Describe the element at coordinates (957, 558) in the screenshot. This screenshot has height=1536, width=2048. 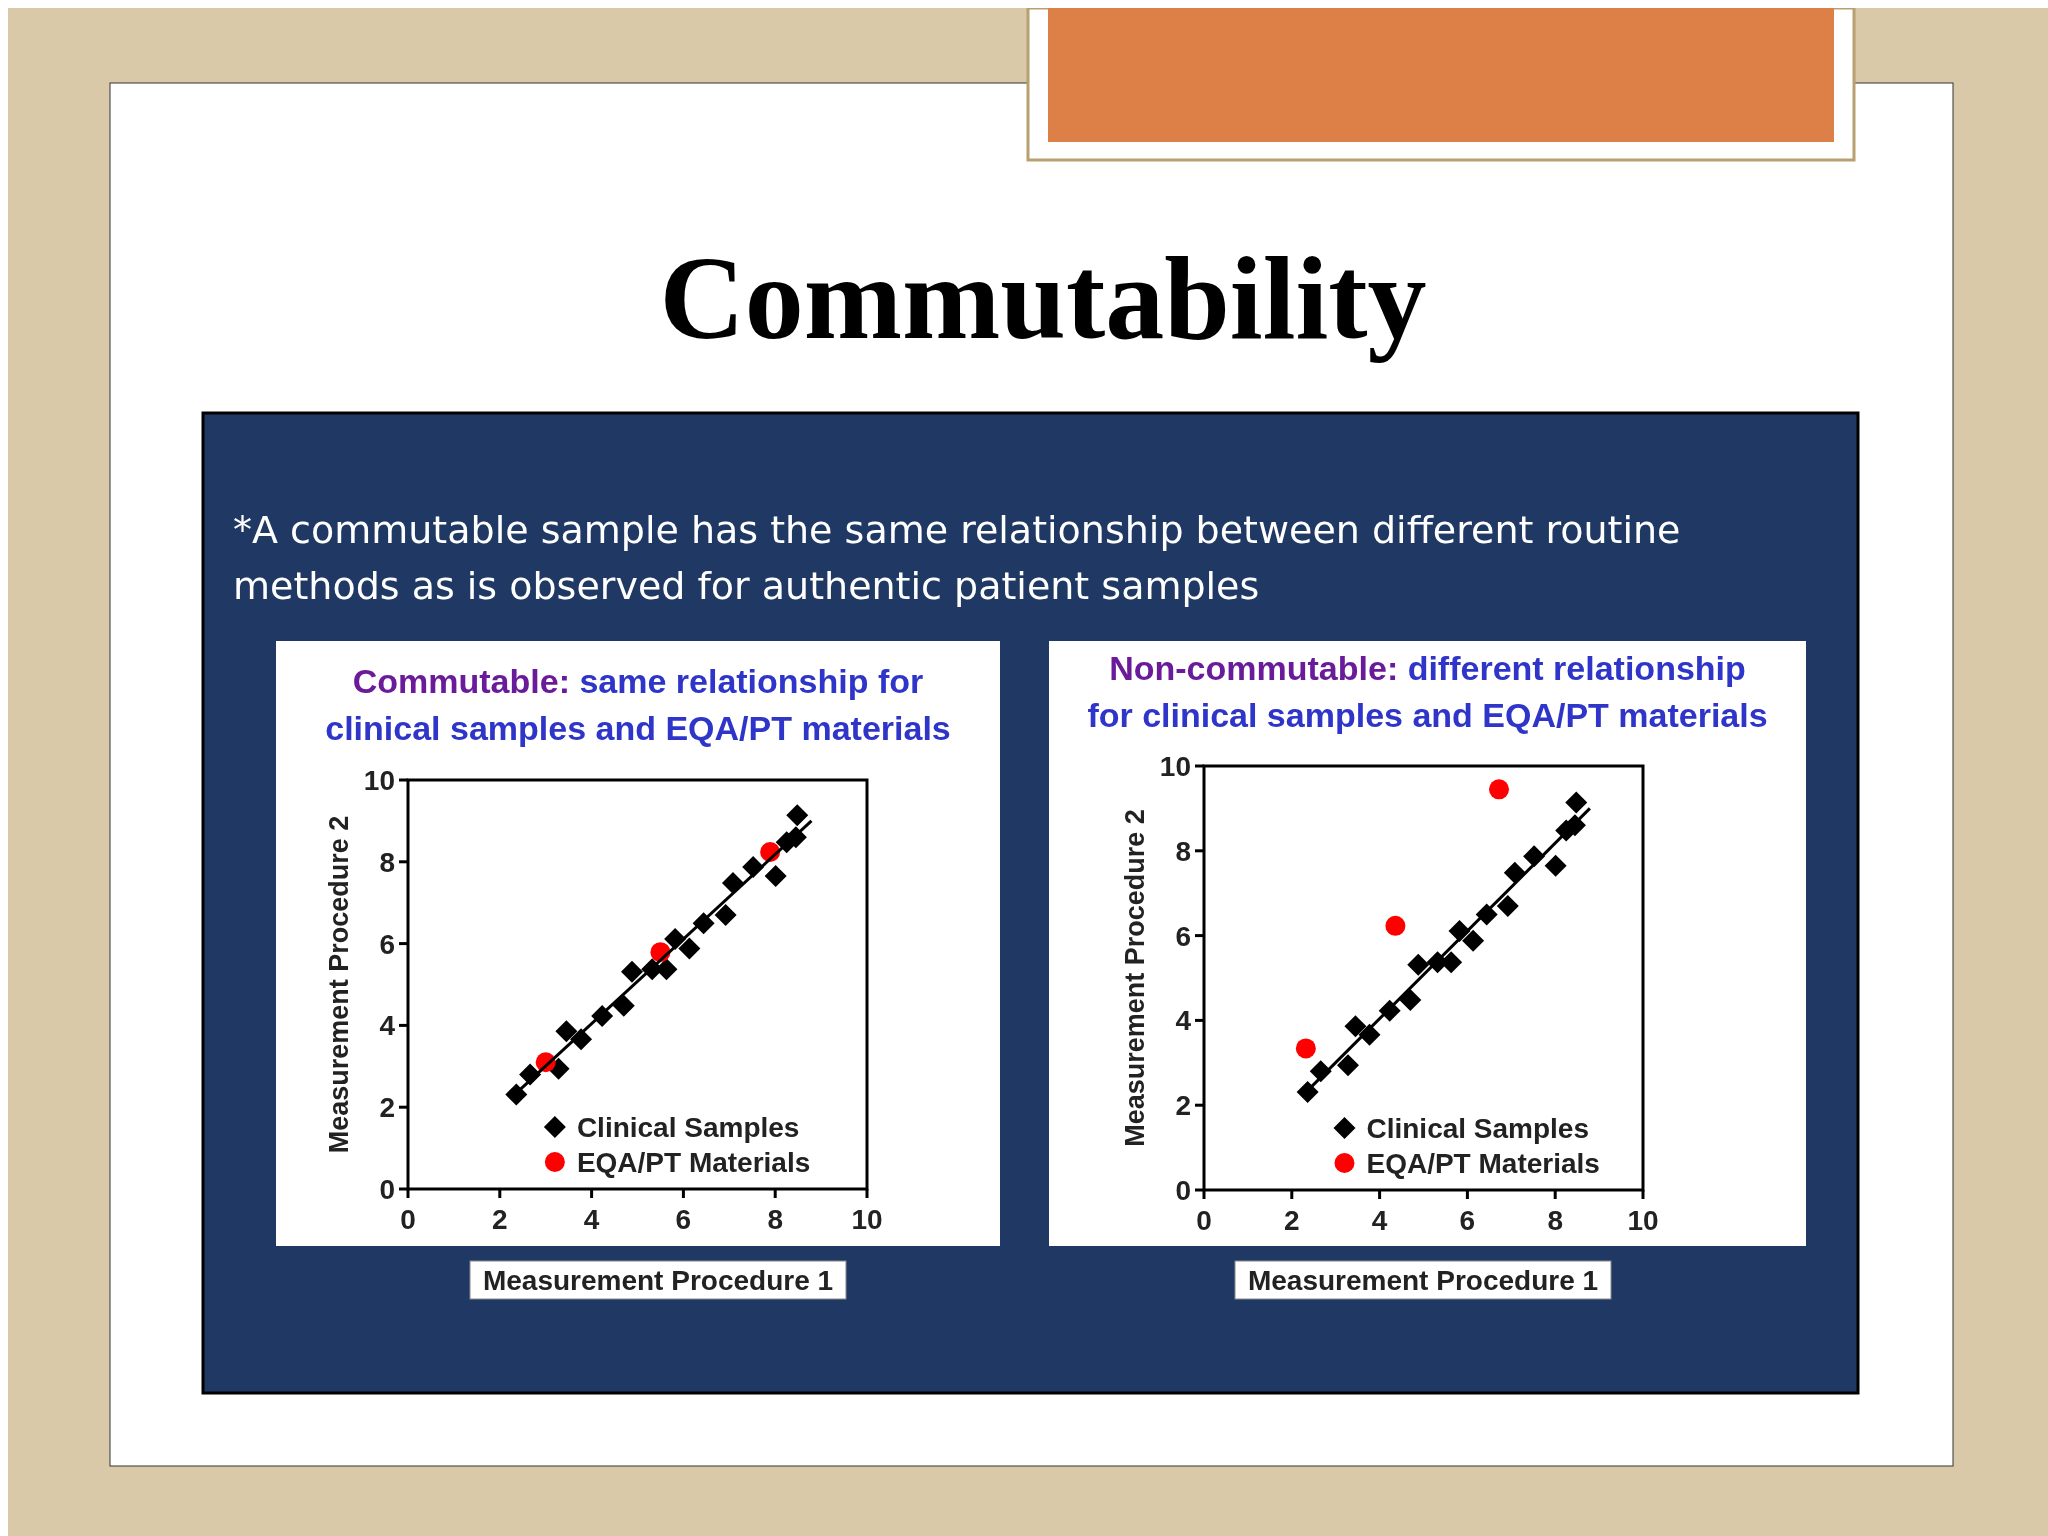
I see `text: *A commutable sample has the same relationship between different routine methods as is observed for authentic patient samples` at that location.